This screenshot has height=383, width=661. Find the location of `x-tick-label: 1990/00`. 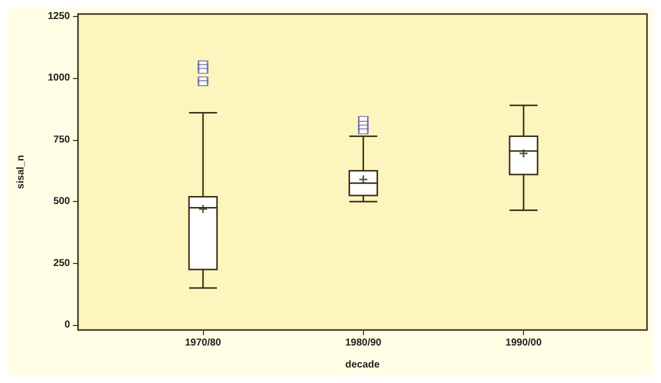

x-tick-label: 1990/00 is located at coordinates (524, 343).